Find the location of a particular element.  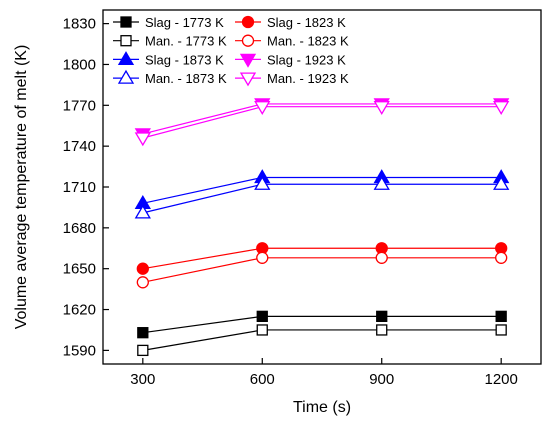

legend-item: Man. - 1873 K is located at coordinates (170, 77).